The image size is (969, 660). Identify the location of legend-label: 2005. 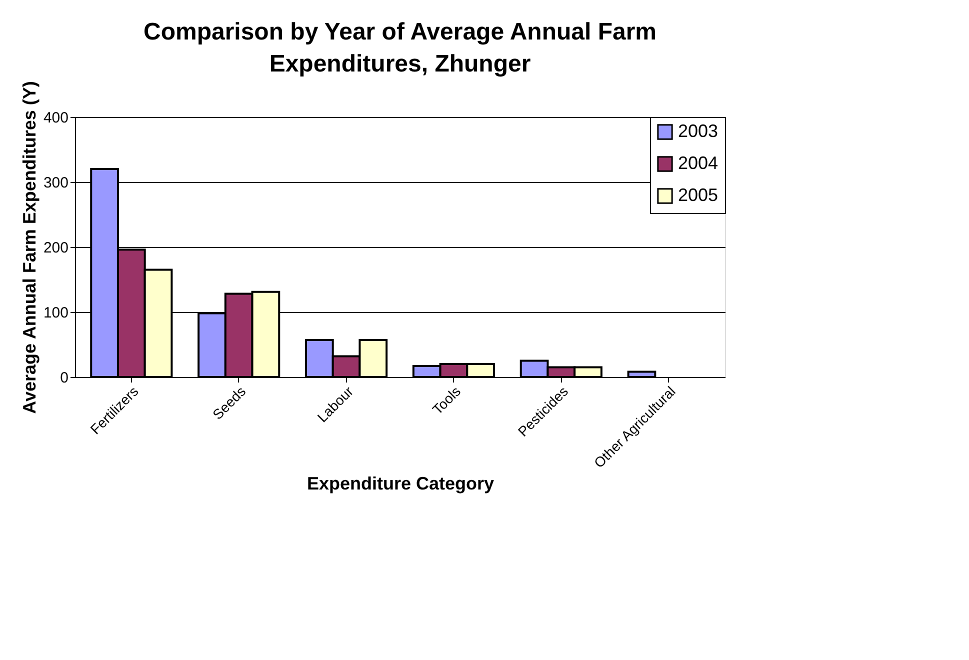
(698, 195).